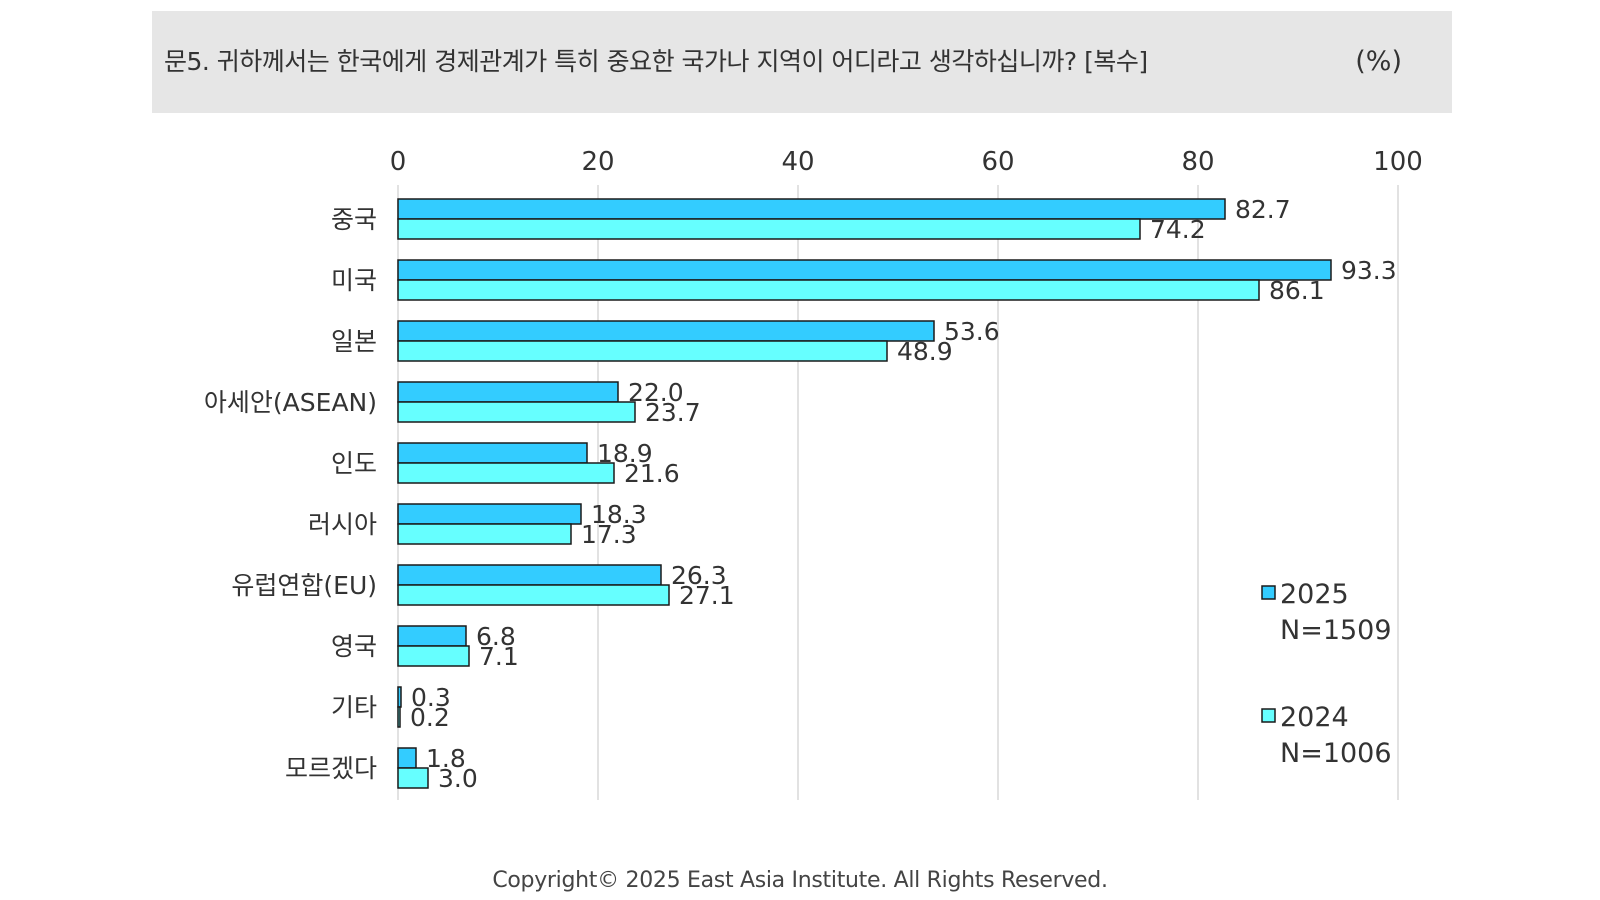 Image resolution: width=1600 pixels, height=900 pixels. What do you see at coordinates (446, 758) in the screenshot?
I see `data-label: 1.8` at bounding box center [446, 758].